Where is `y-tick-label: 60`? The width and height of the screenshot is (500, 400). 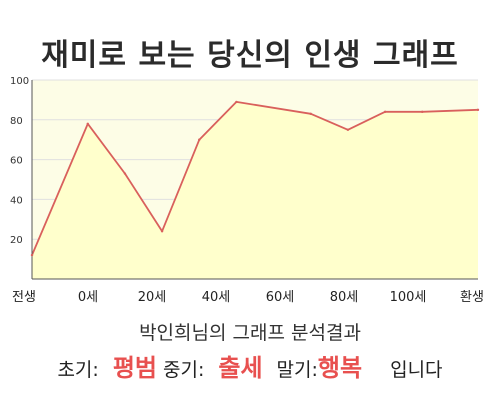
y-tick-label: 60 is located at coordinates (16, 161).